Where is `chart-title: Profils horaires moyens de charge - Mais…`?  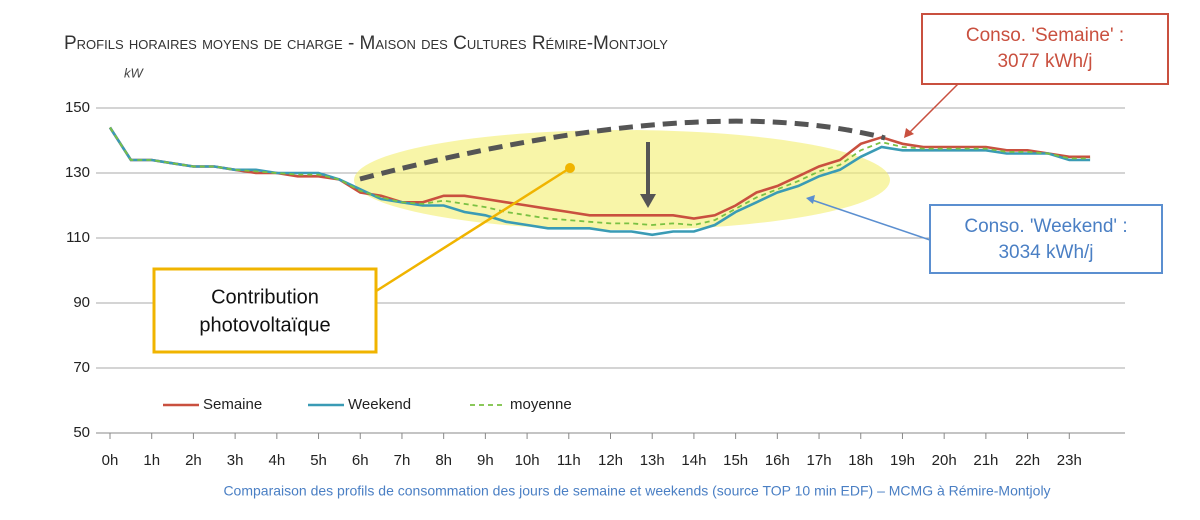 chart-title: Profils horaires moyens de charge - Mais… is located at coordinates (366, 43).